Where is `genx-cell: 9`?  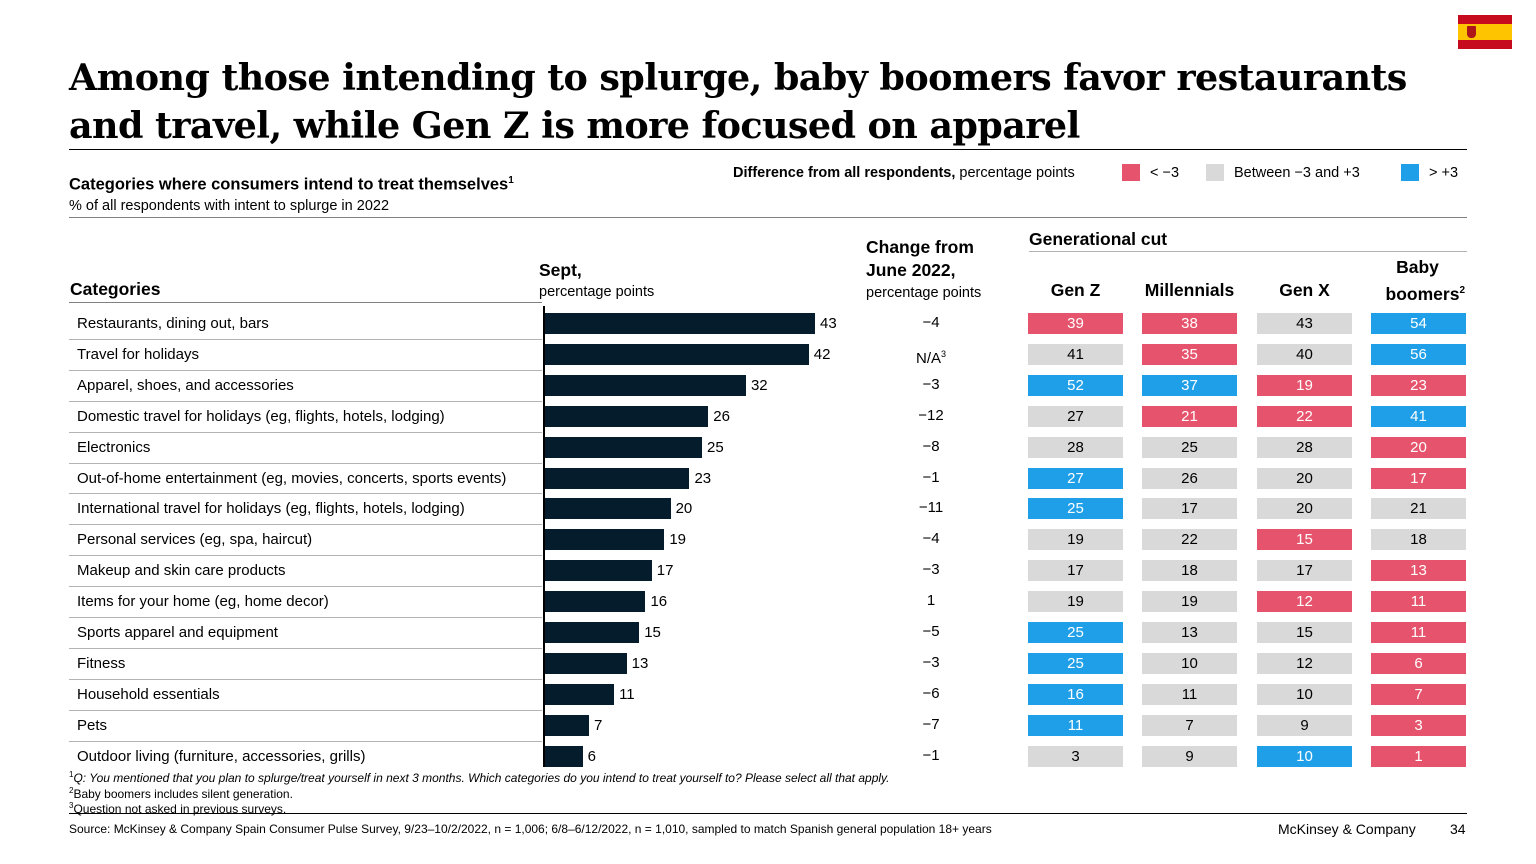
genx-cell: 9 is located at coordinates (1304, 725).